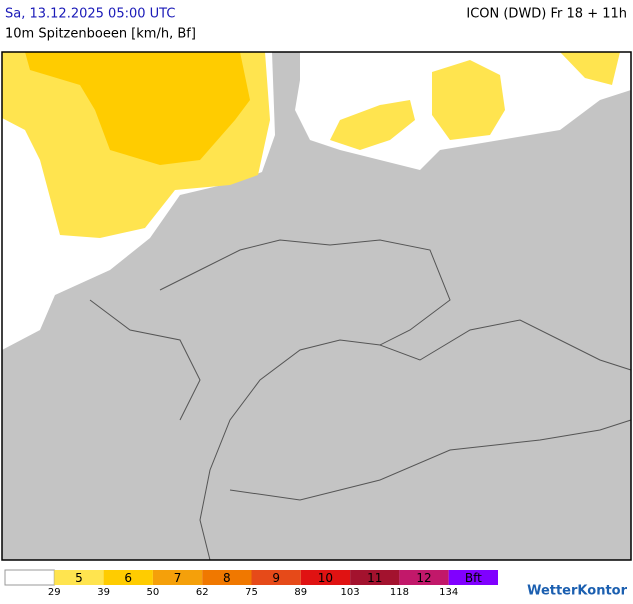 This screenshot has height=604, width=633. I want to click on legend-label: 5, so click(79, 578).